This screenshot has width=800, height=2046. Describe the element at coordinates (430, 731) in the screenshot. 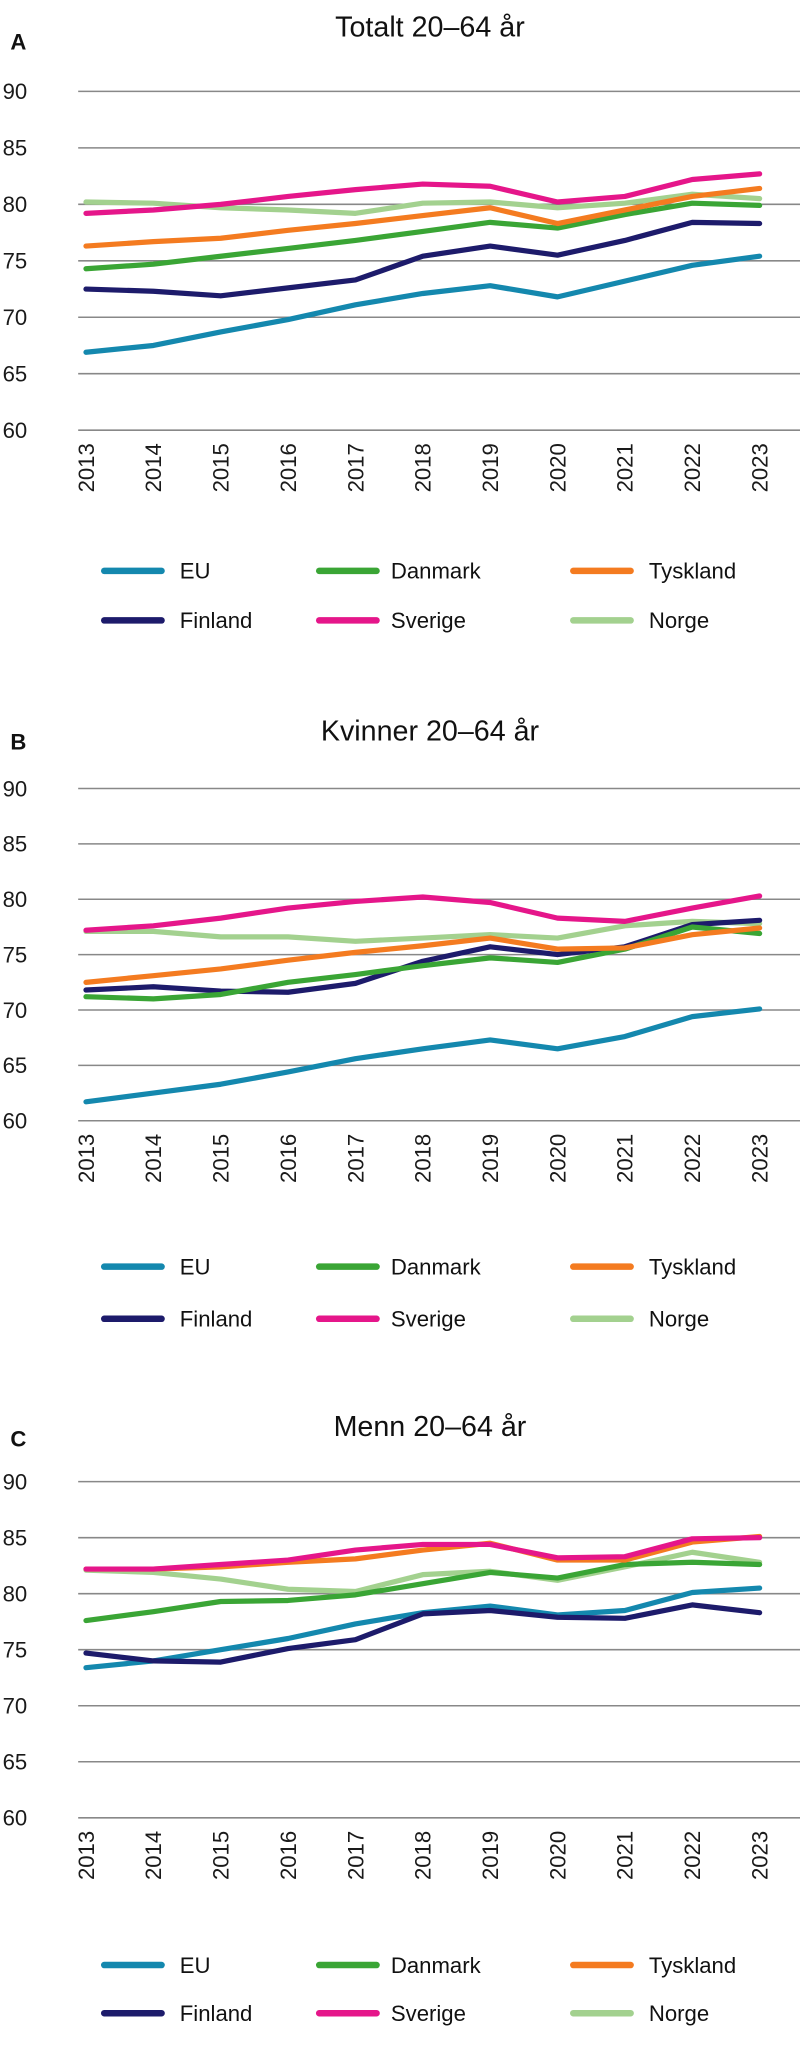

I see `chart-title: Kvinner 20–64 år` at that location.